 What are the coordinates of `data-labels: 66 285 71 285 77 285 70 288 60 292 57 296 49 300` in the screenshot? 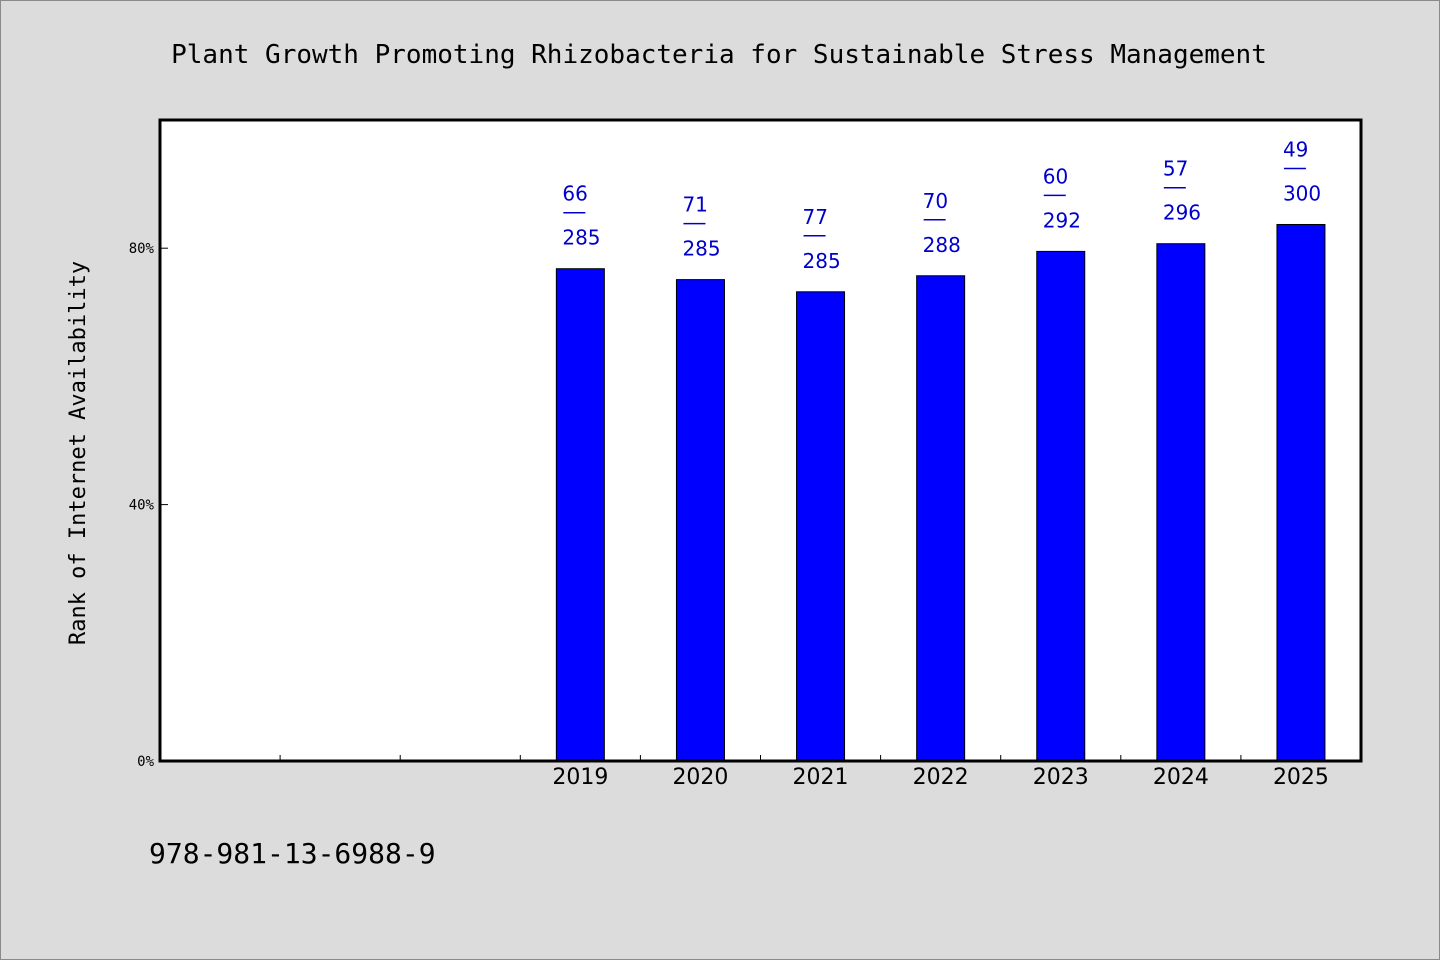 It's located at (941, 204).